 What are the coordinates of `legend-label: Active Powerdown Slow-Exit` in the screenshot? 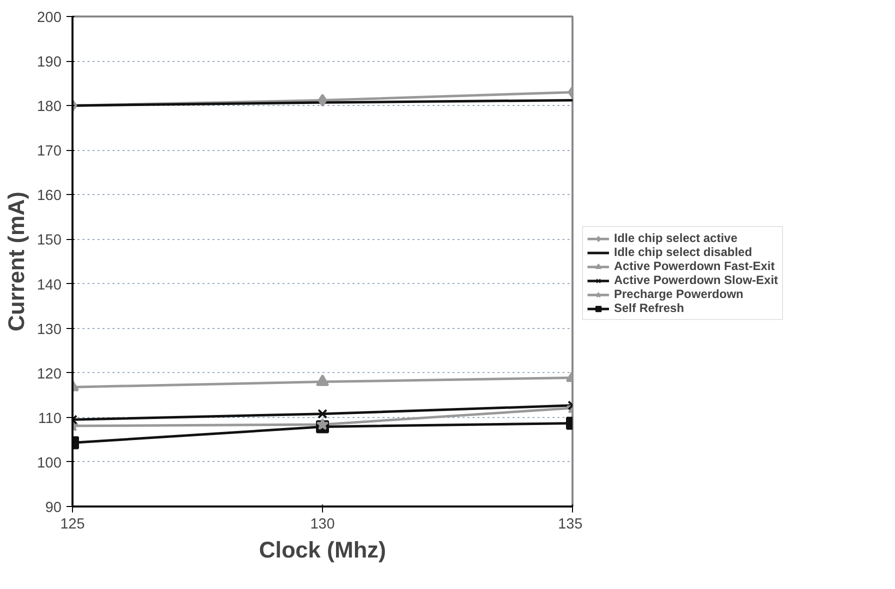 It's located at (696, 280).